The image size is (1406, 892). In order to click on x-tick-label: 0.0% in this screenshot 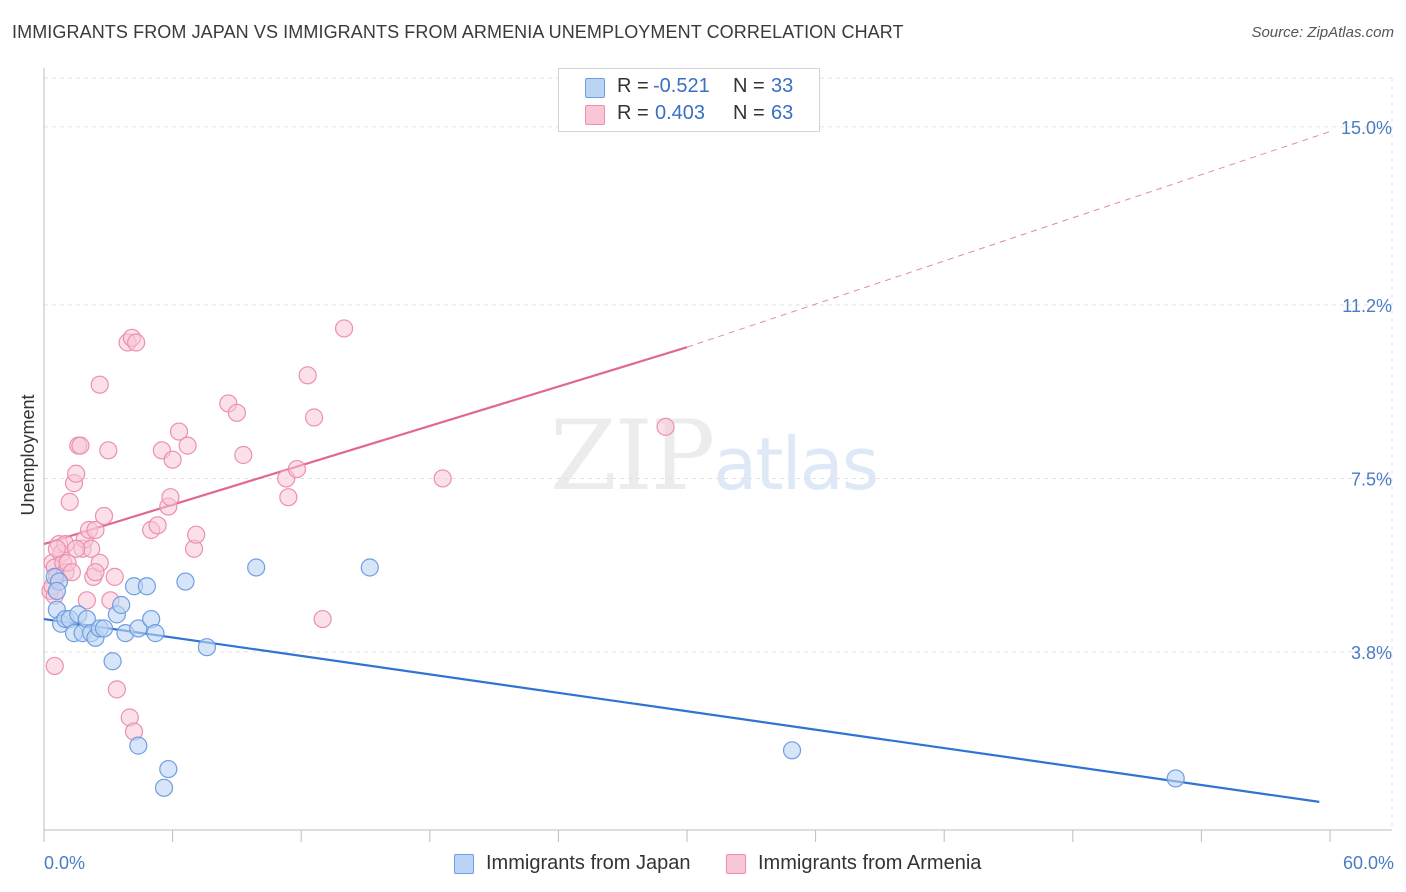, I will do `click(64, 863)`.